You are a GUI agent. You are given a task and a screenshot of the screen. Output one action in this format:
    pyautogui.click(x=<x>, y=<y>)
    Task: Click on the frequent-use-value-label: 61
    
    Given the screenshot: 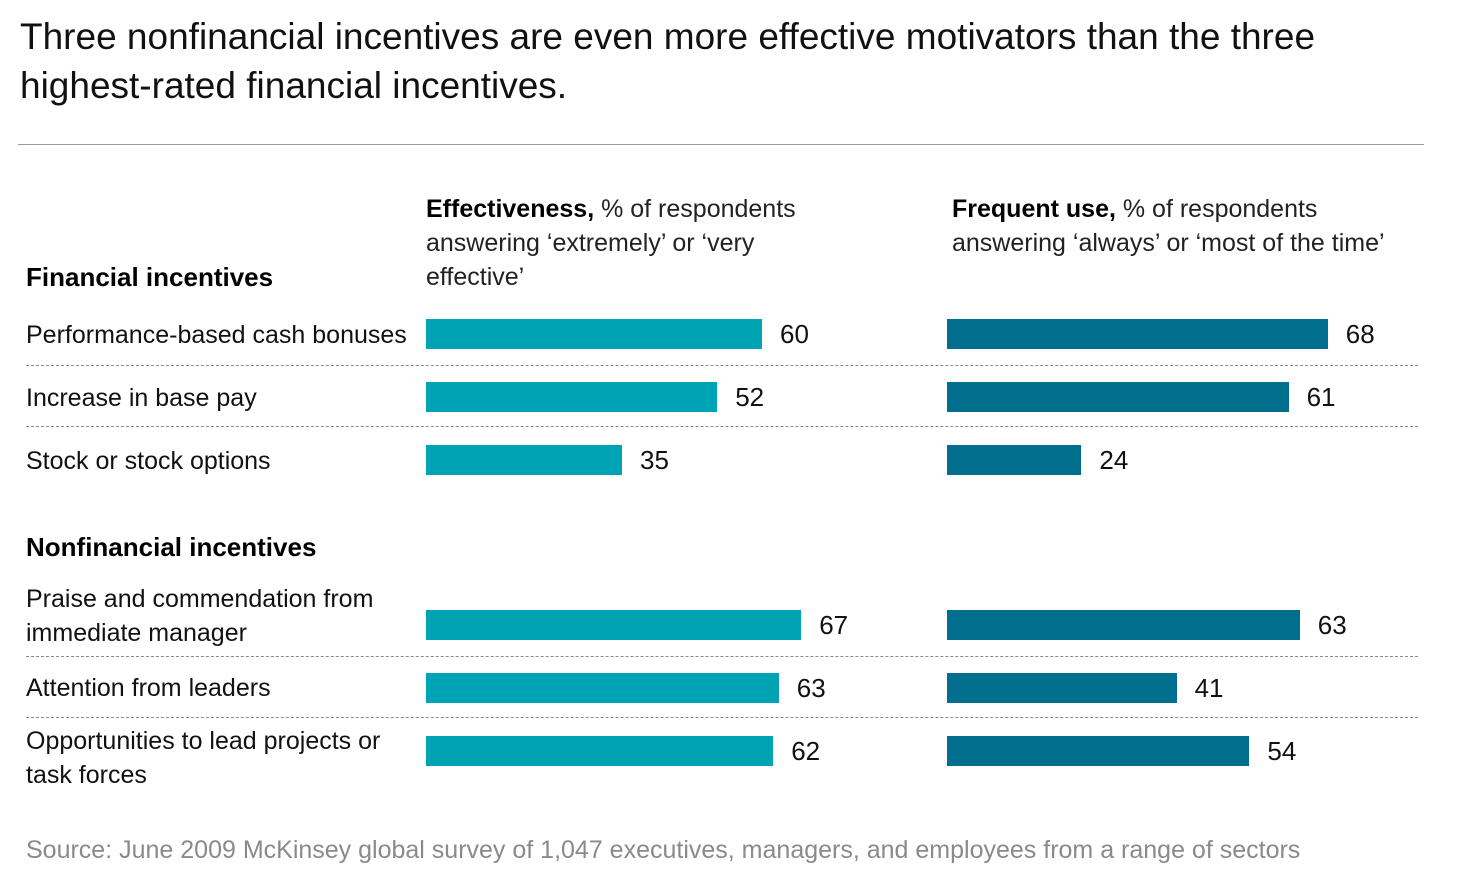 What is the action you would take?
    pyautogui.click(x=1321, y=397)
    